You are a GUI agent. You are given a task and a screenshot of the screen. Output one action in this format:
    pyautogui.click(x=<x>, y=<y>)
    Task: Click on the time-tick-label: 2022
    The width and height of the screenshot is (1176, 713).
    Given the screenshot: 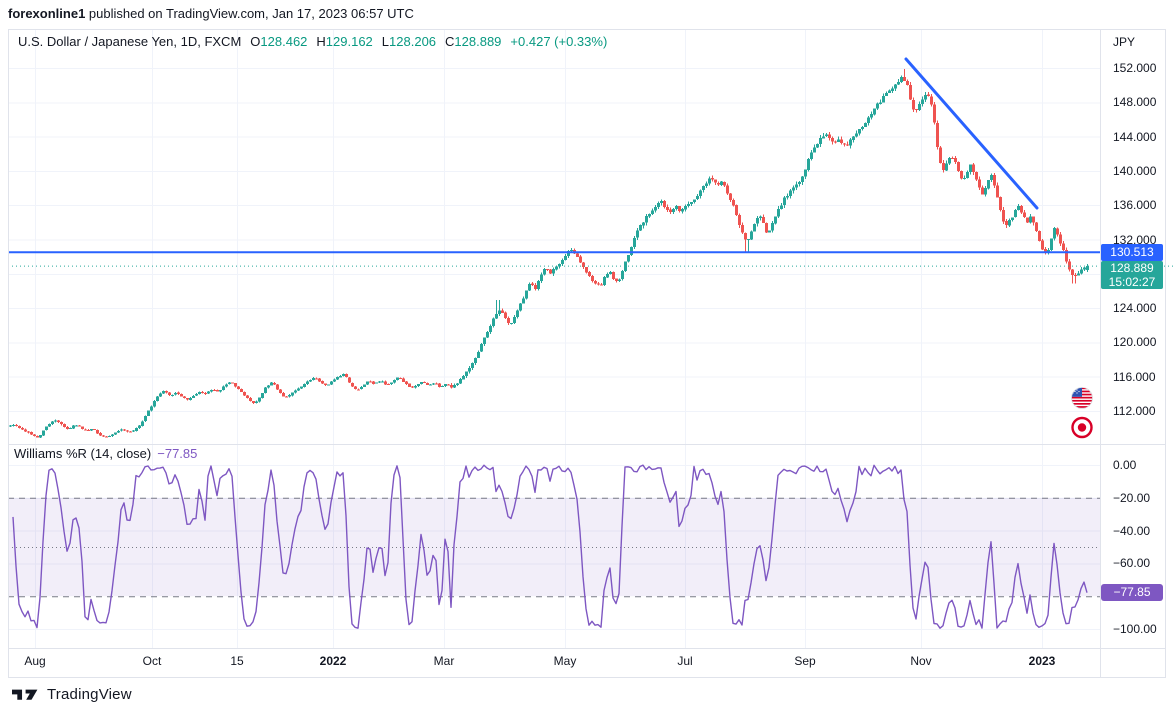 What is the action you would take?
    pyautogui.click(x=333, y=661)
    